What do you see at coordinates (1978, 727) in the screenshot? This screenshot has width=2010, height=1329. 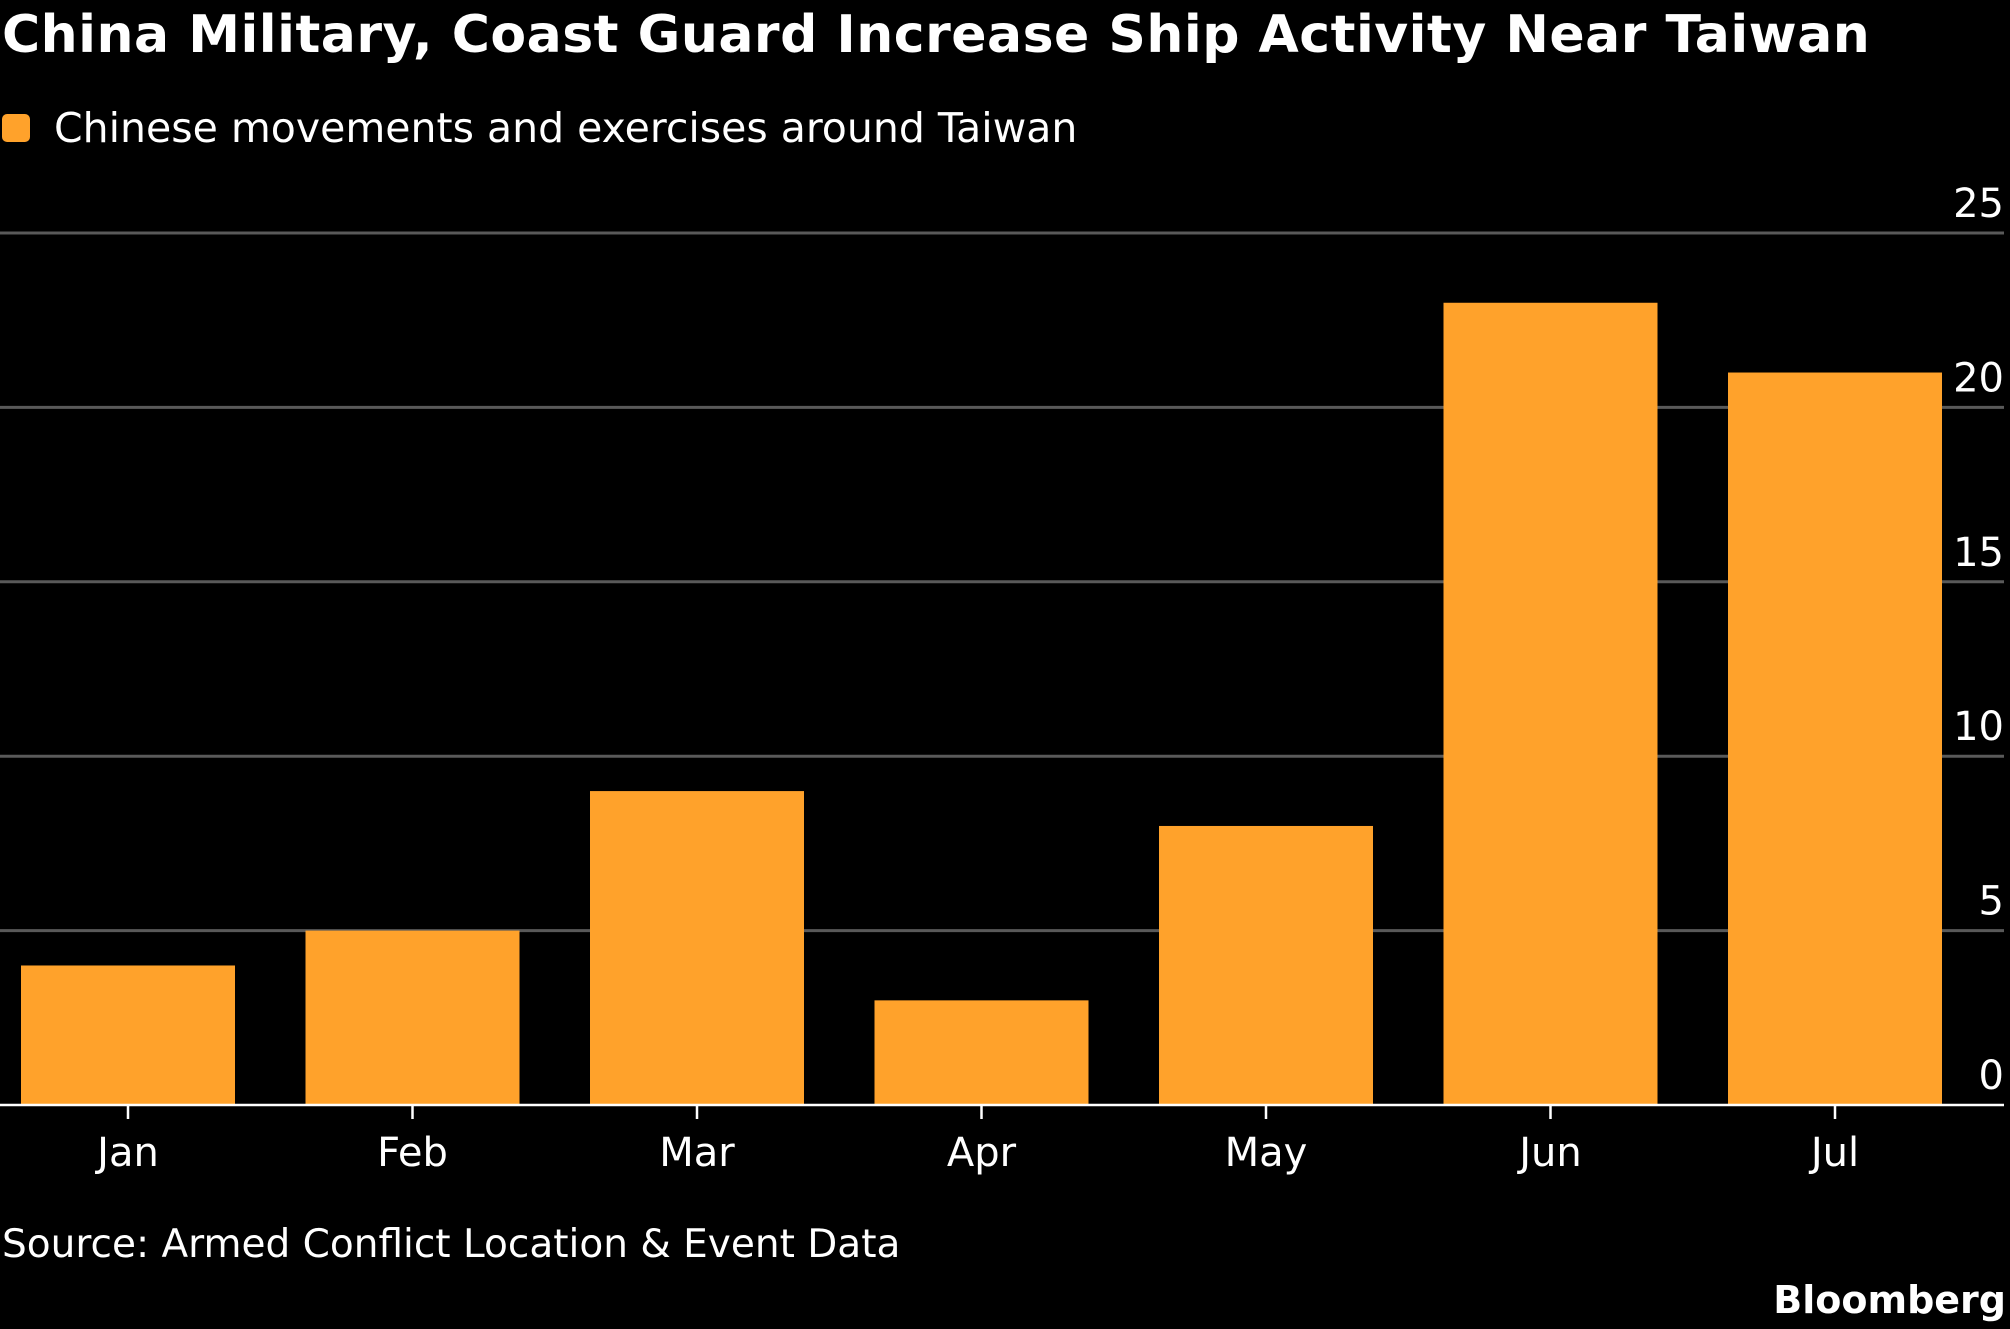 I see `y-tick-label: 10` at bounding box center [1978, 727].